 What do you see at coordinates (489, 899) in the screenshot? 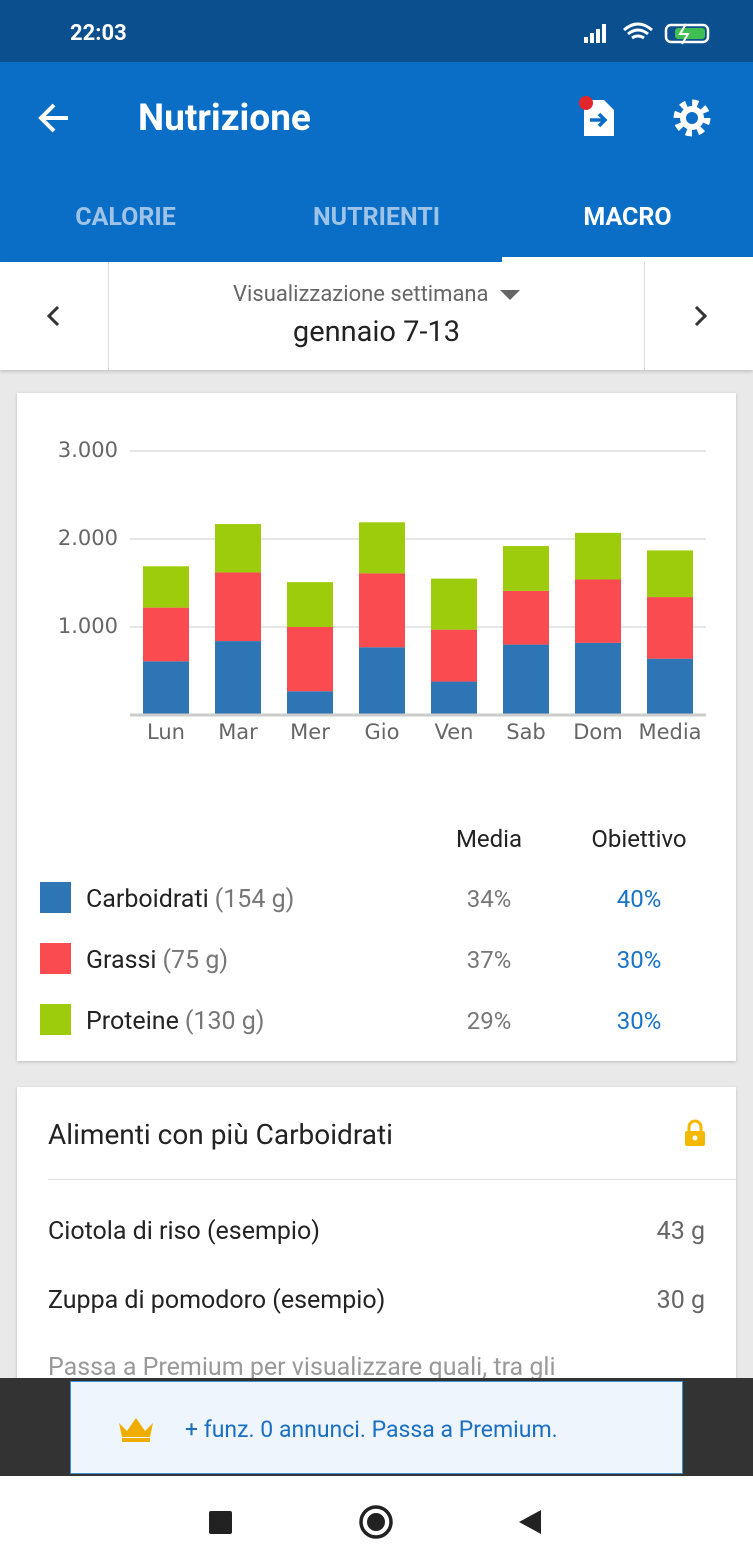
I see `average-percent: 34%` at bounding box center [489, 899].